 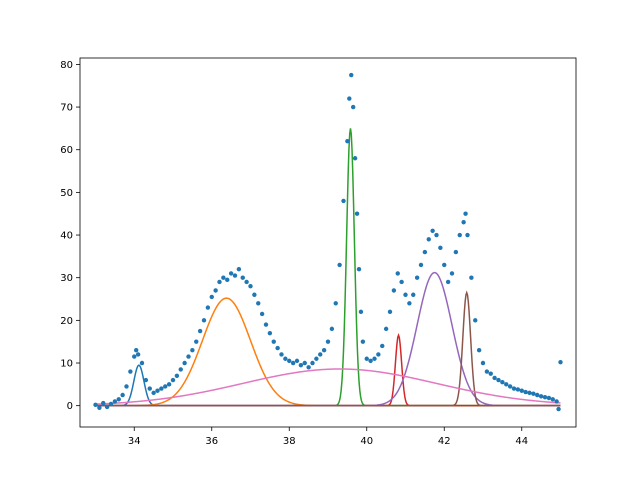 What do you see at coordinates (70, 406) in the screenshot?
I see `y-tick-label: 0` at bounding box center [70, 406].